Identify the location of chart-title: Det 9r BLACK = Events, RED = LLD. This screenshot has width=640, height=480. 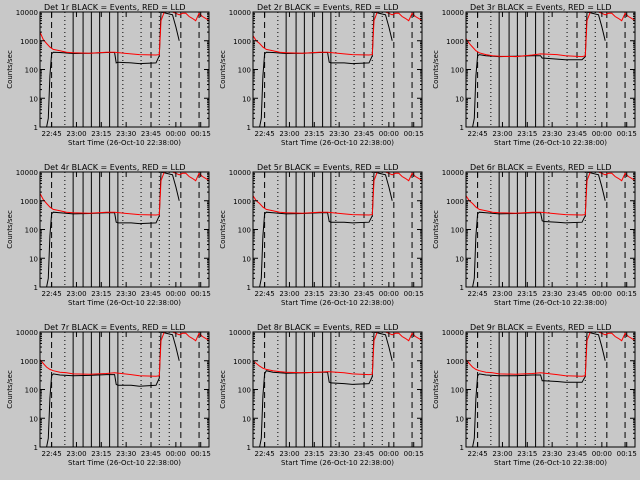
(541, 327).